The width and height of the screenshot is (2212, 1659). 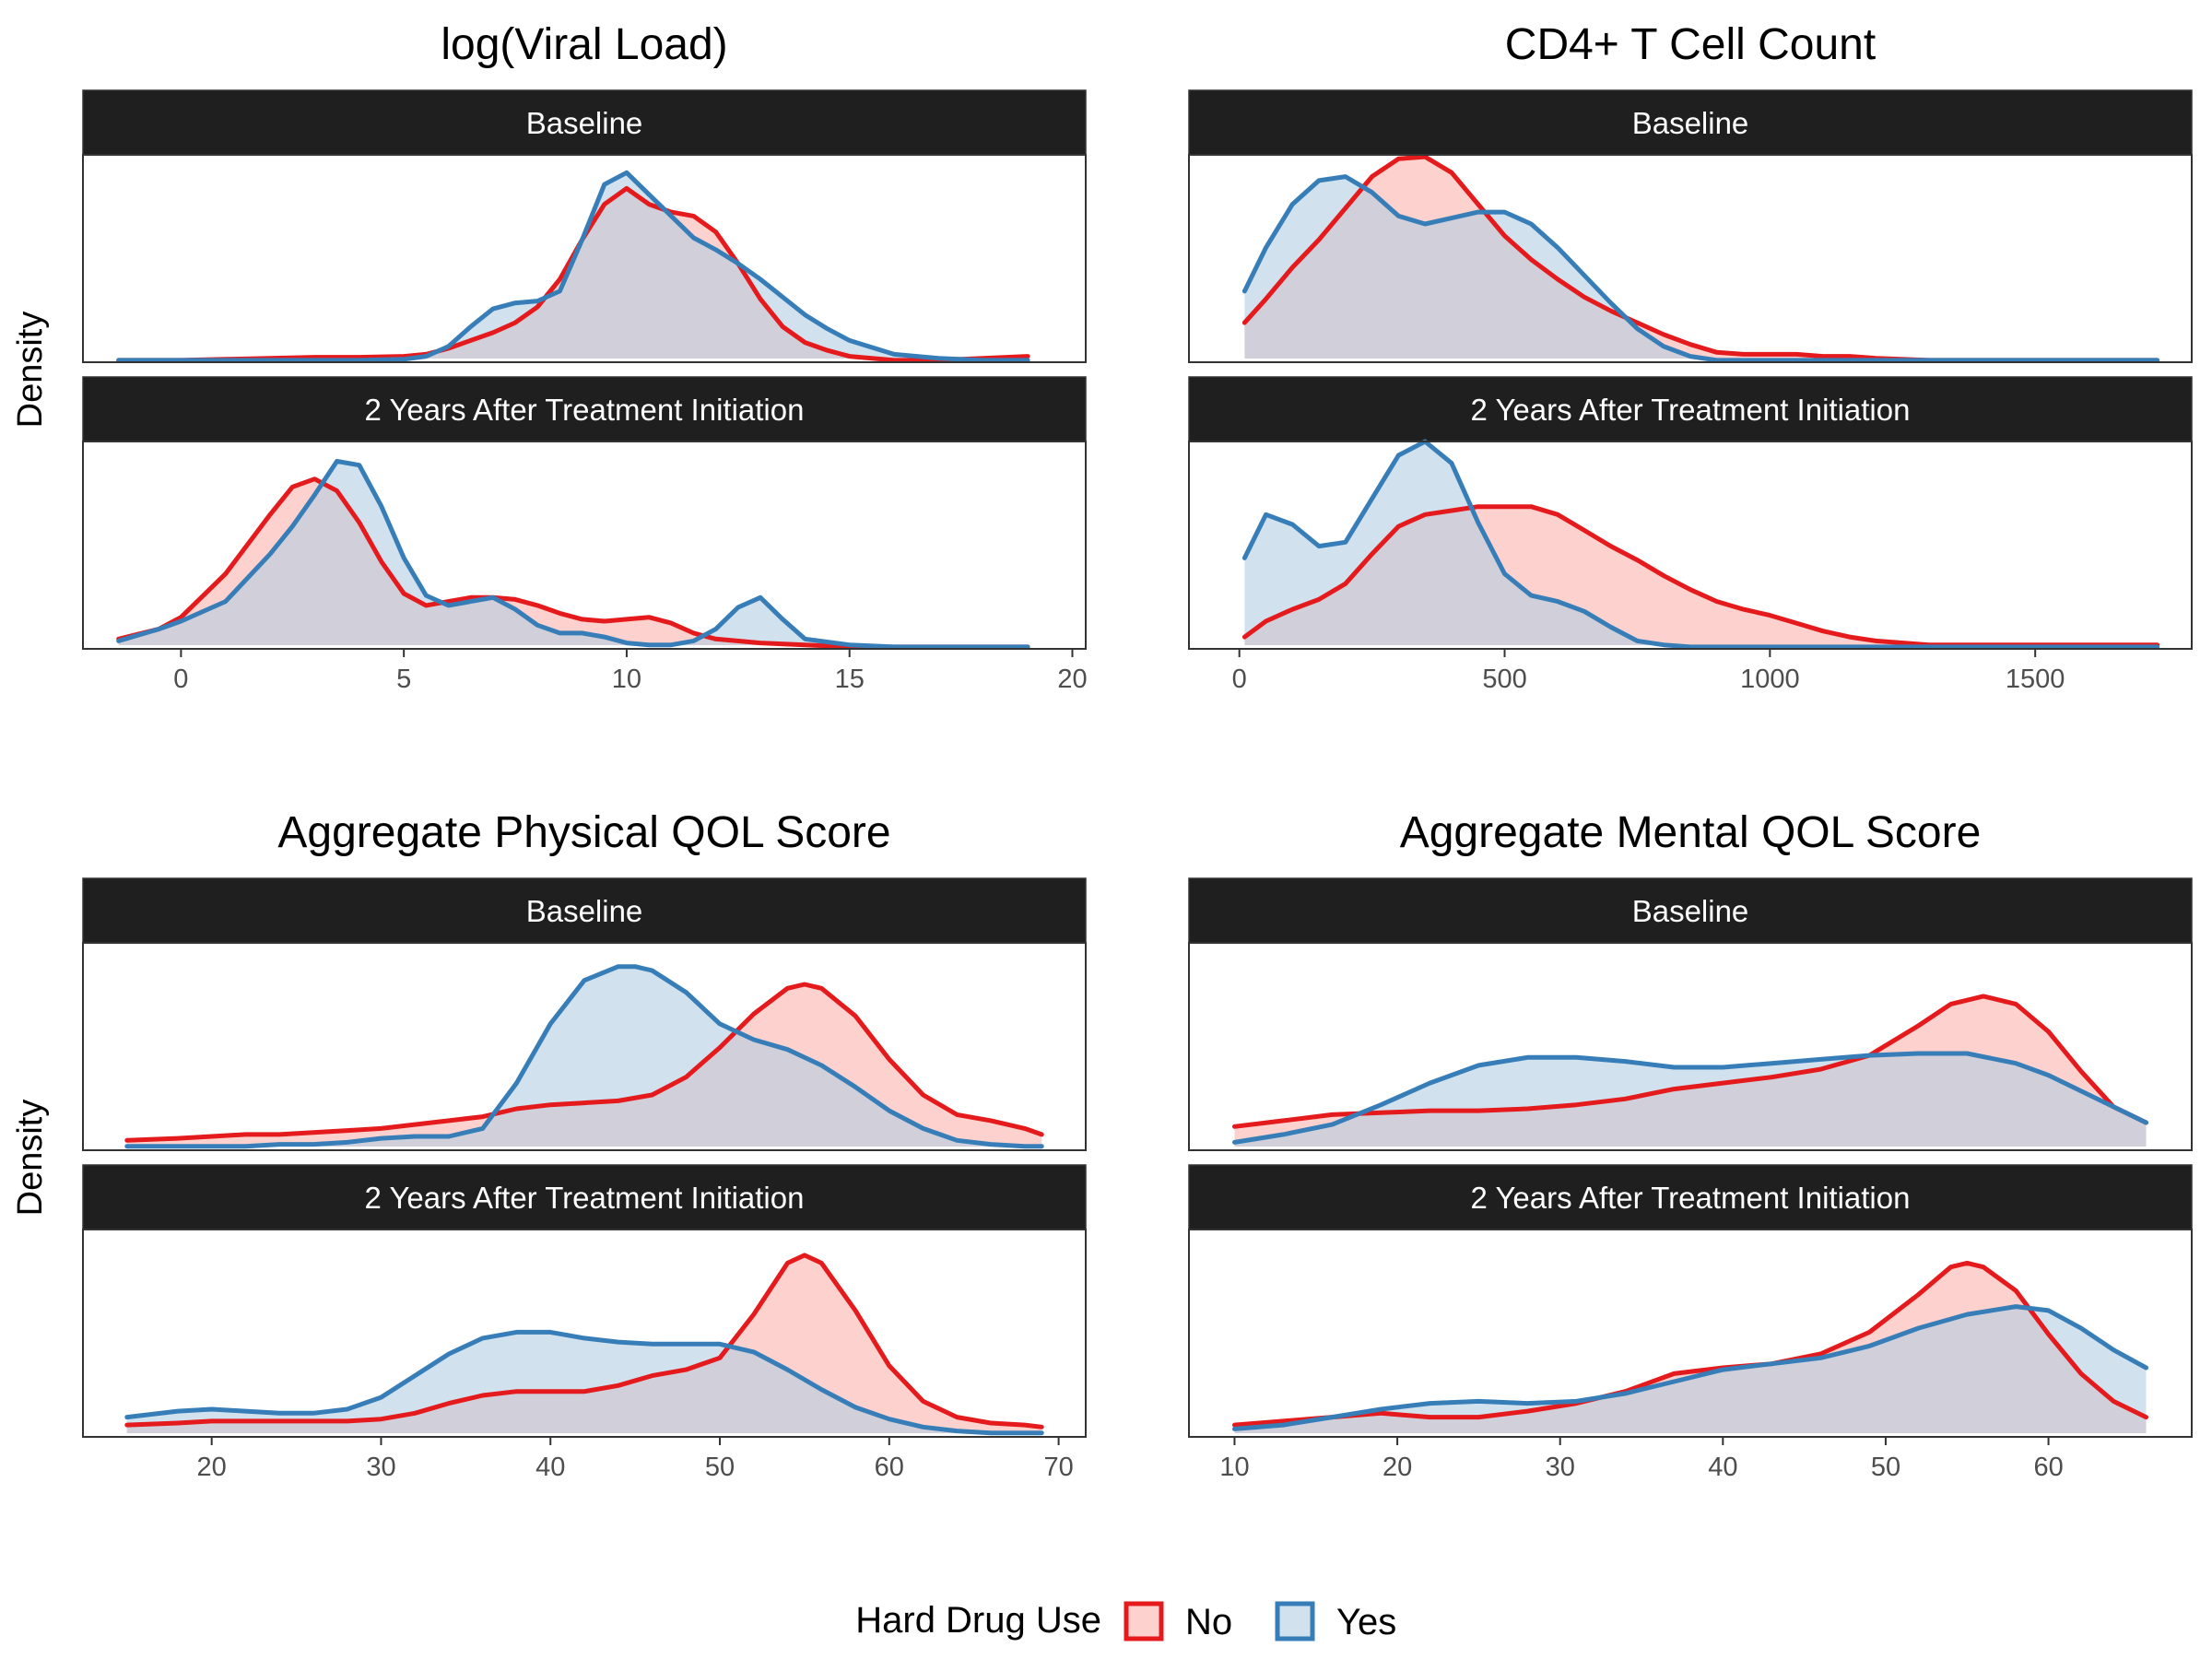 What do you see at coordinates (1770, 679) in the screenshot?
I see `x-tick-label: 1000` at bounding box center [1770, 679].